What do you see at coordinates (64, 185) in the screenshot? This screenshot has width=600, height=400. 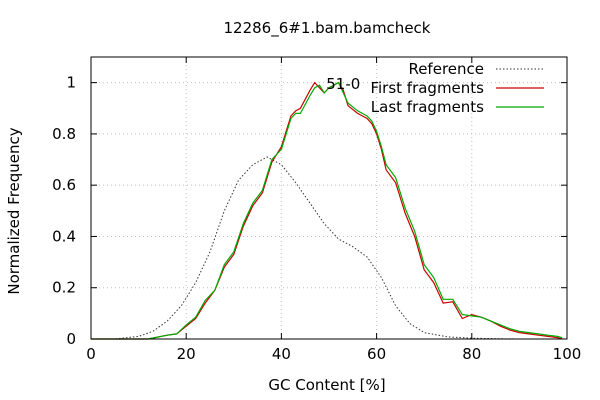 I see `y-tick-label: 0.6` at bounding box center [64, 185].